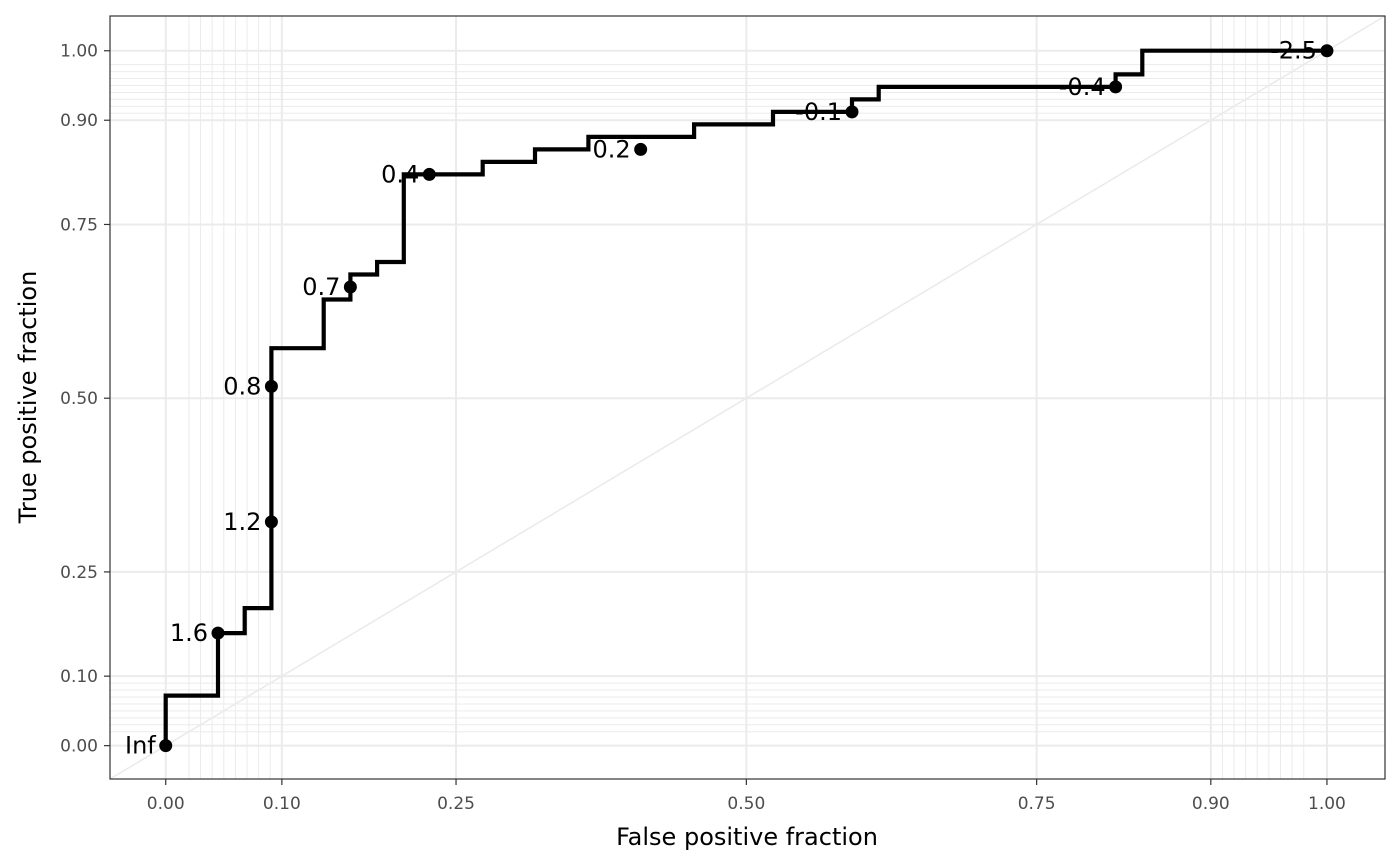 This screenshot has width=1400, height=866. What do you see at coordinates (28, 398) in the screenshot?
I see `y-axis-title: True positive fraction` at bounding box center [28, 398].